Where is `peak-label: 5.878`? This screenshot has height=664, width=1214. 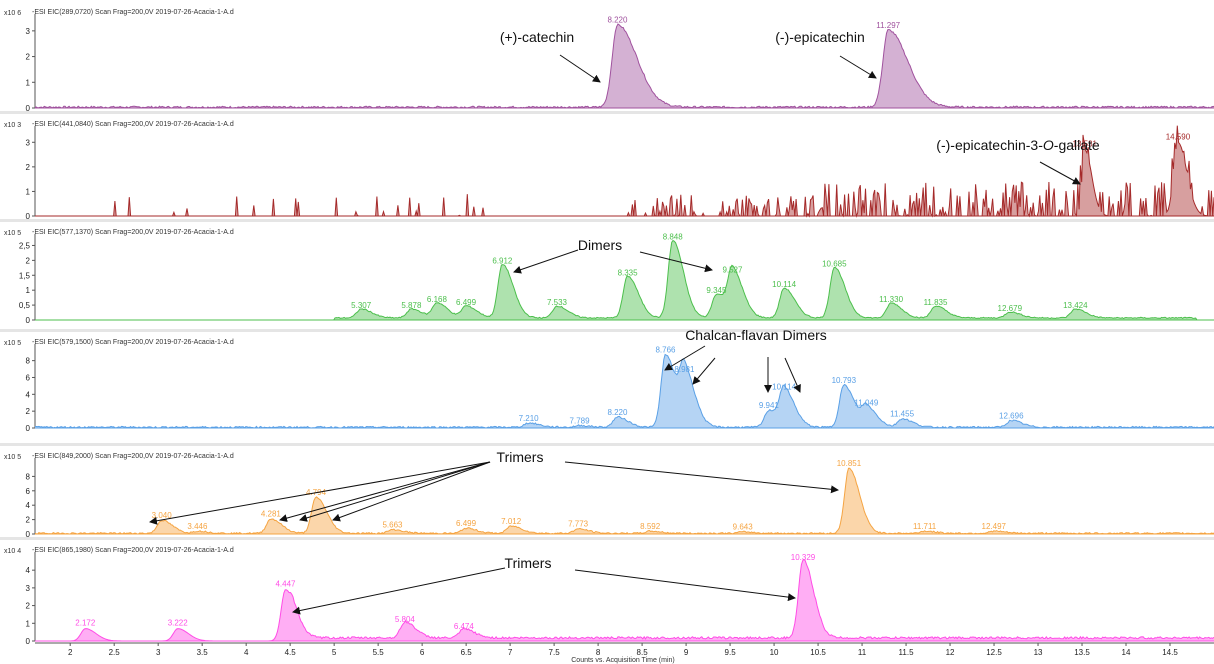 peak-label: 5.878 is located at coordinates (411, 305).